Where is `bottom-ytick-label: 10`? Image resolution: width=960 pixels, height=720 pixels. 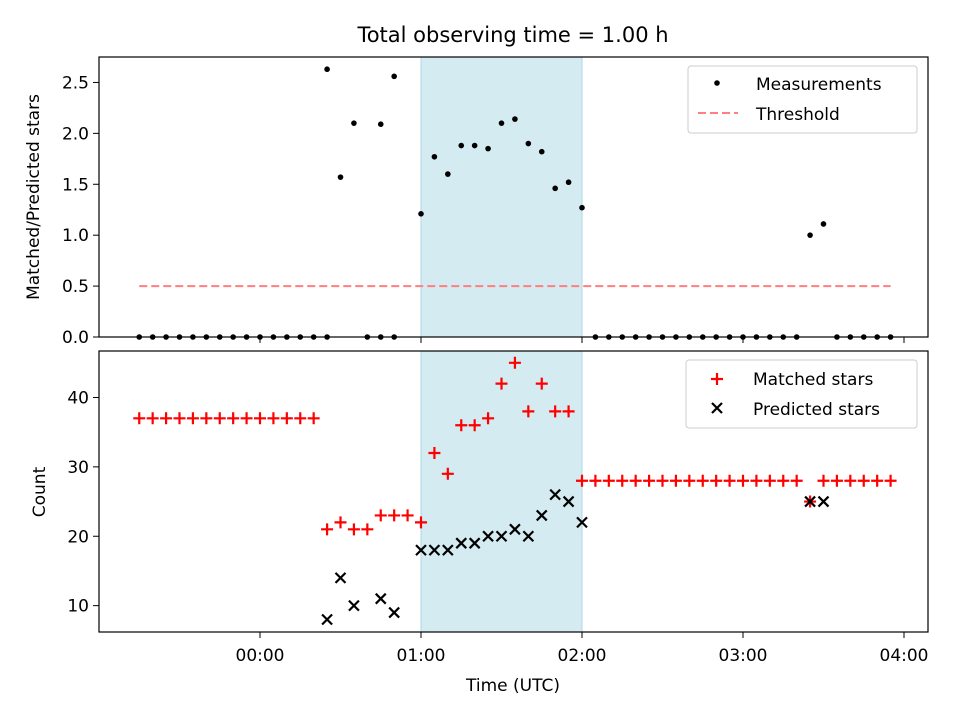 bottom-ytick-label: 10 is located at coordinates (78, 607).